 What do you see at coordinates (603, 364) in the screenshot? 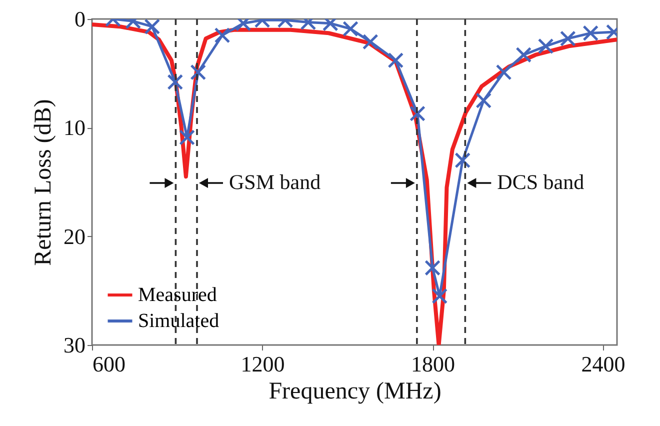
I see `x-tick-label: 2400` at bounding box center [603, 364].